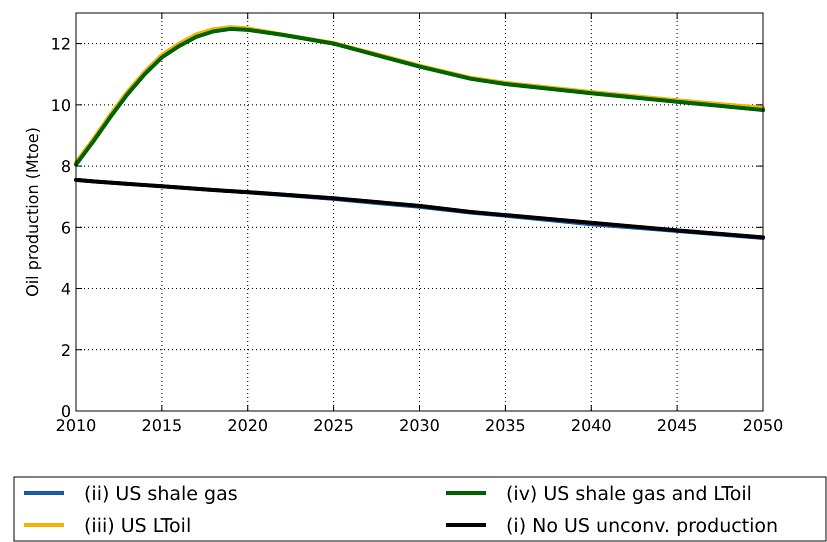 This screenshot has height=542, width=827. I want to click on x-tick-label: 2015, so click(162, 425).